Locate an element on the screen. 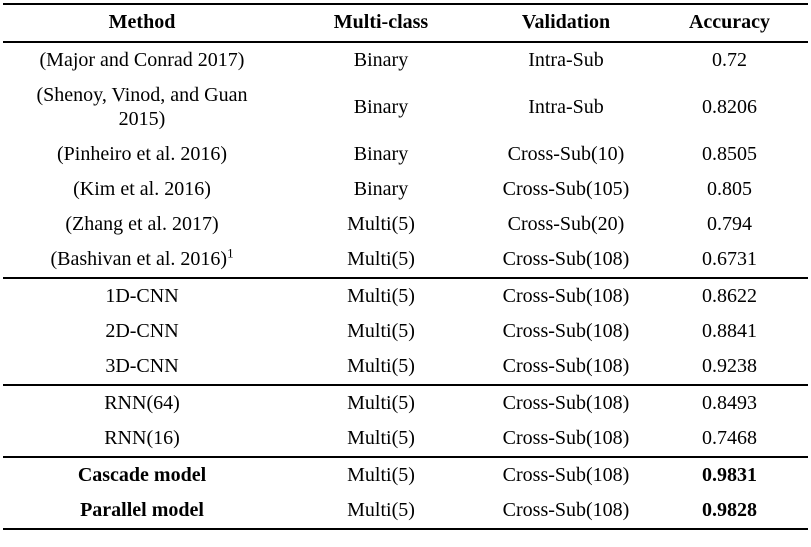  method-cell: (Shenoy, Vinod, and Guan 2015) is located at coordinates (142, 107).